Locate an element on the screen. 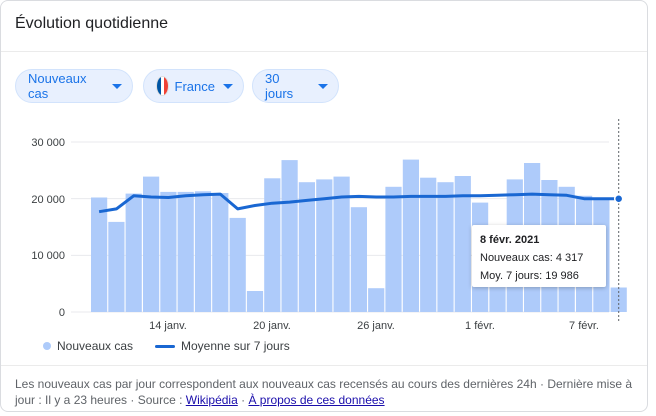 The width and height of the screenshot is (656, 416). average-line is located at coordinates (358, 203).